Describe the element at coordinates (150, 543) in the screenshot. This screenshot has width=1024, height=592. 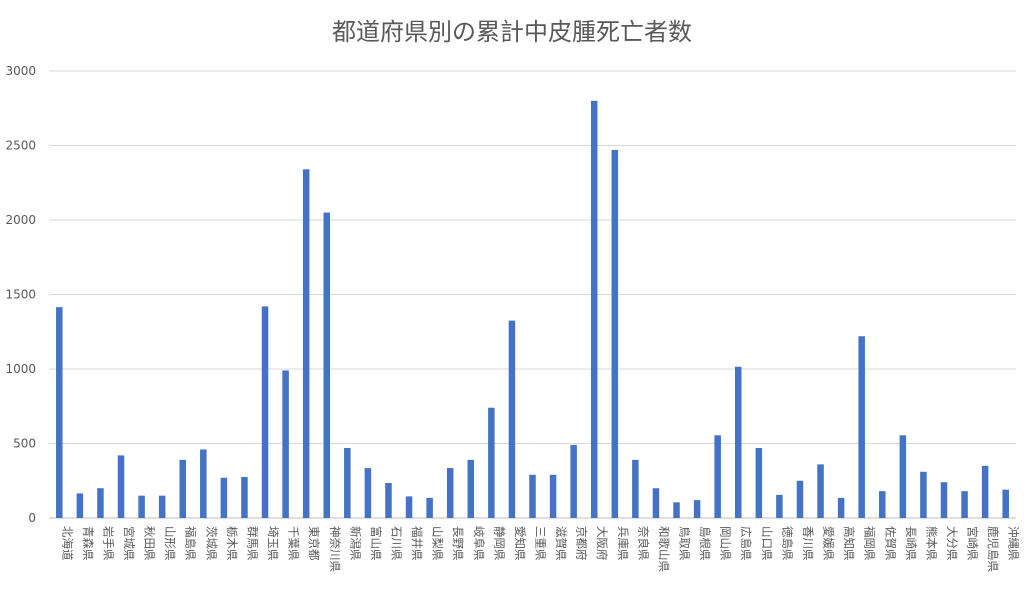
I see `x-tick-label: 秋田県` at that location.